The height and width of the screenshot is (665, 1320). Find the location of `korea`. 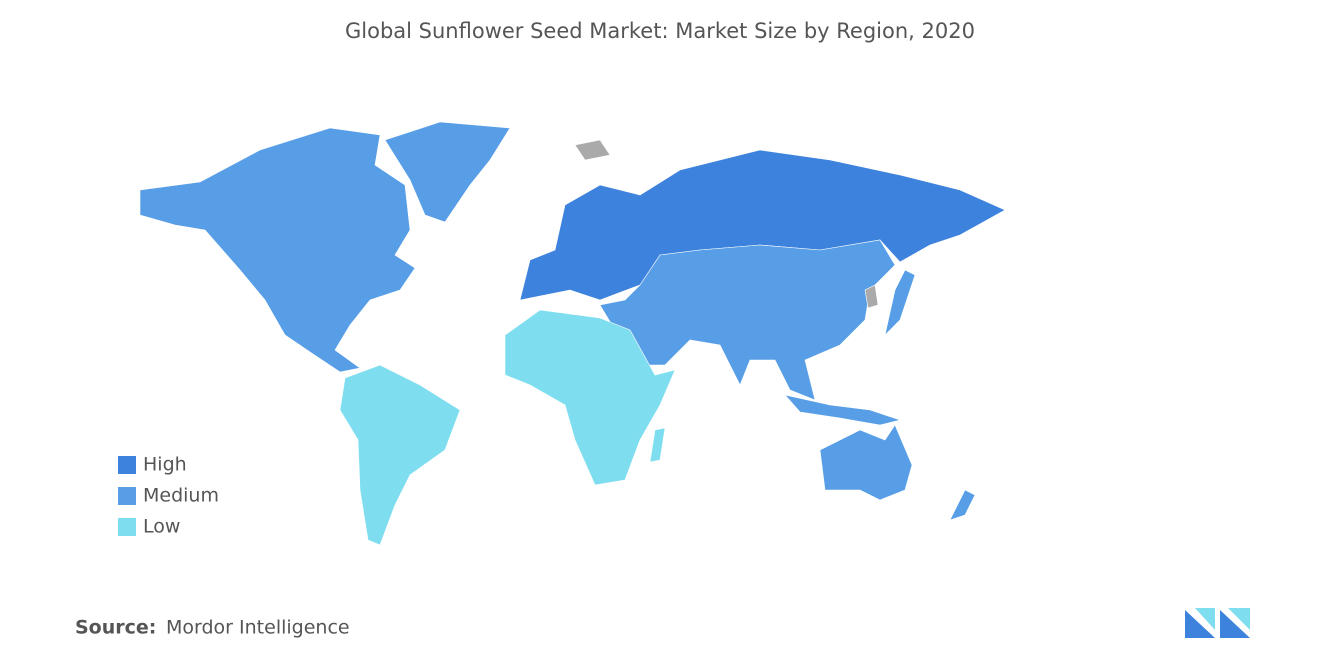

korea is located at coordinates (871, 296).